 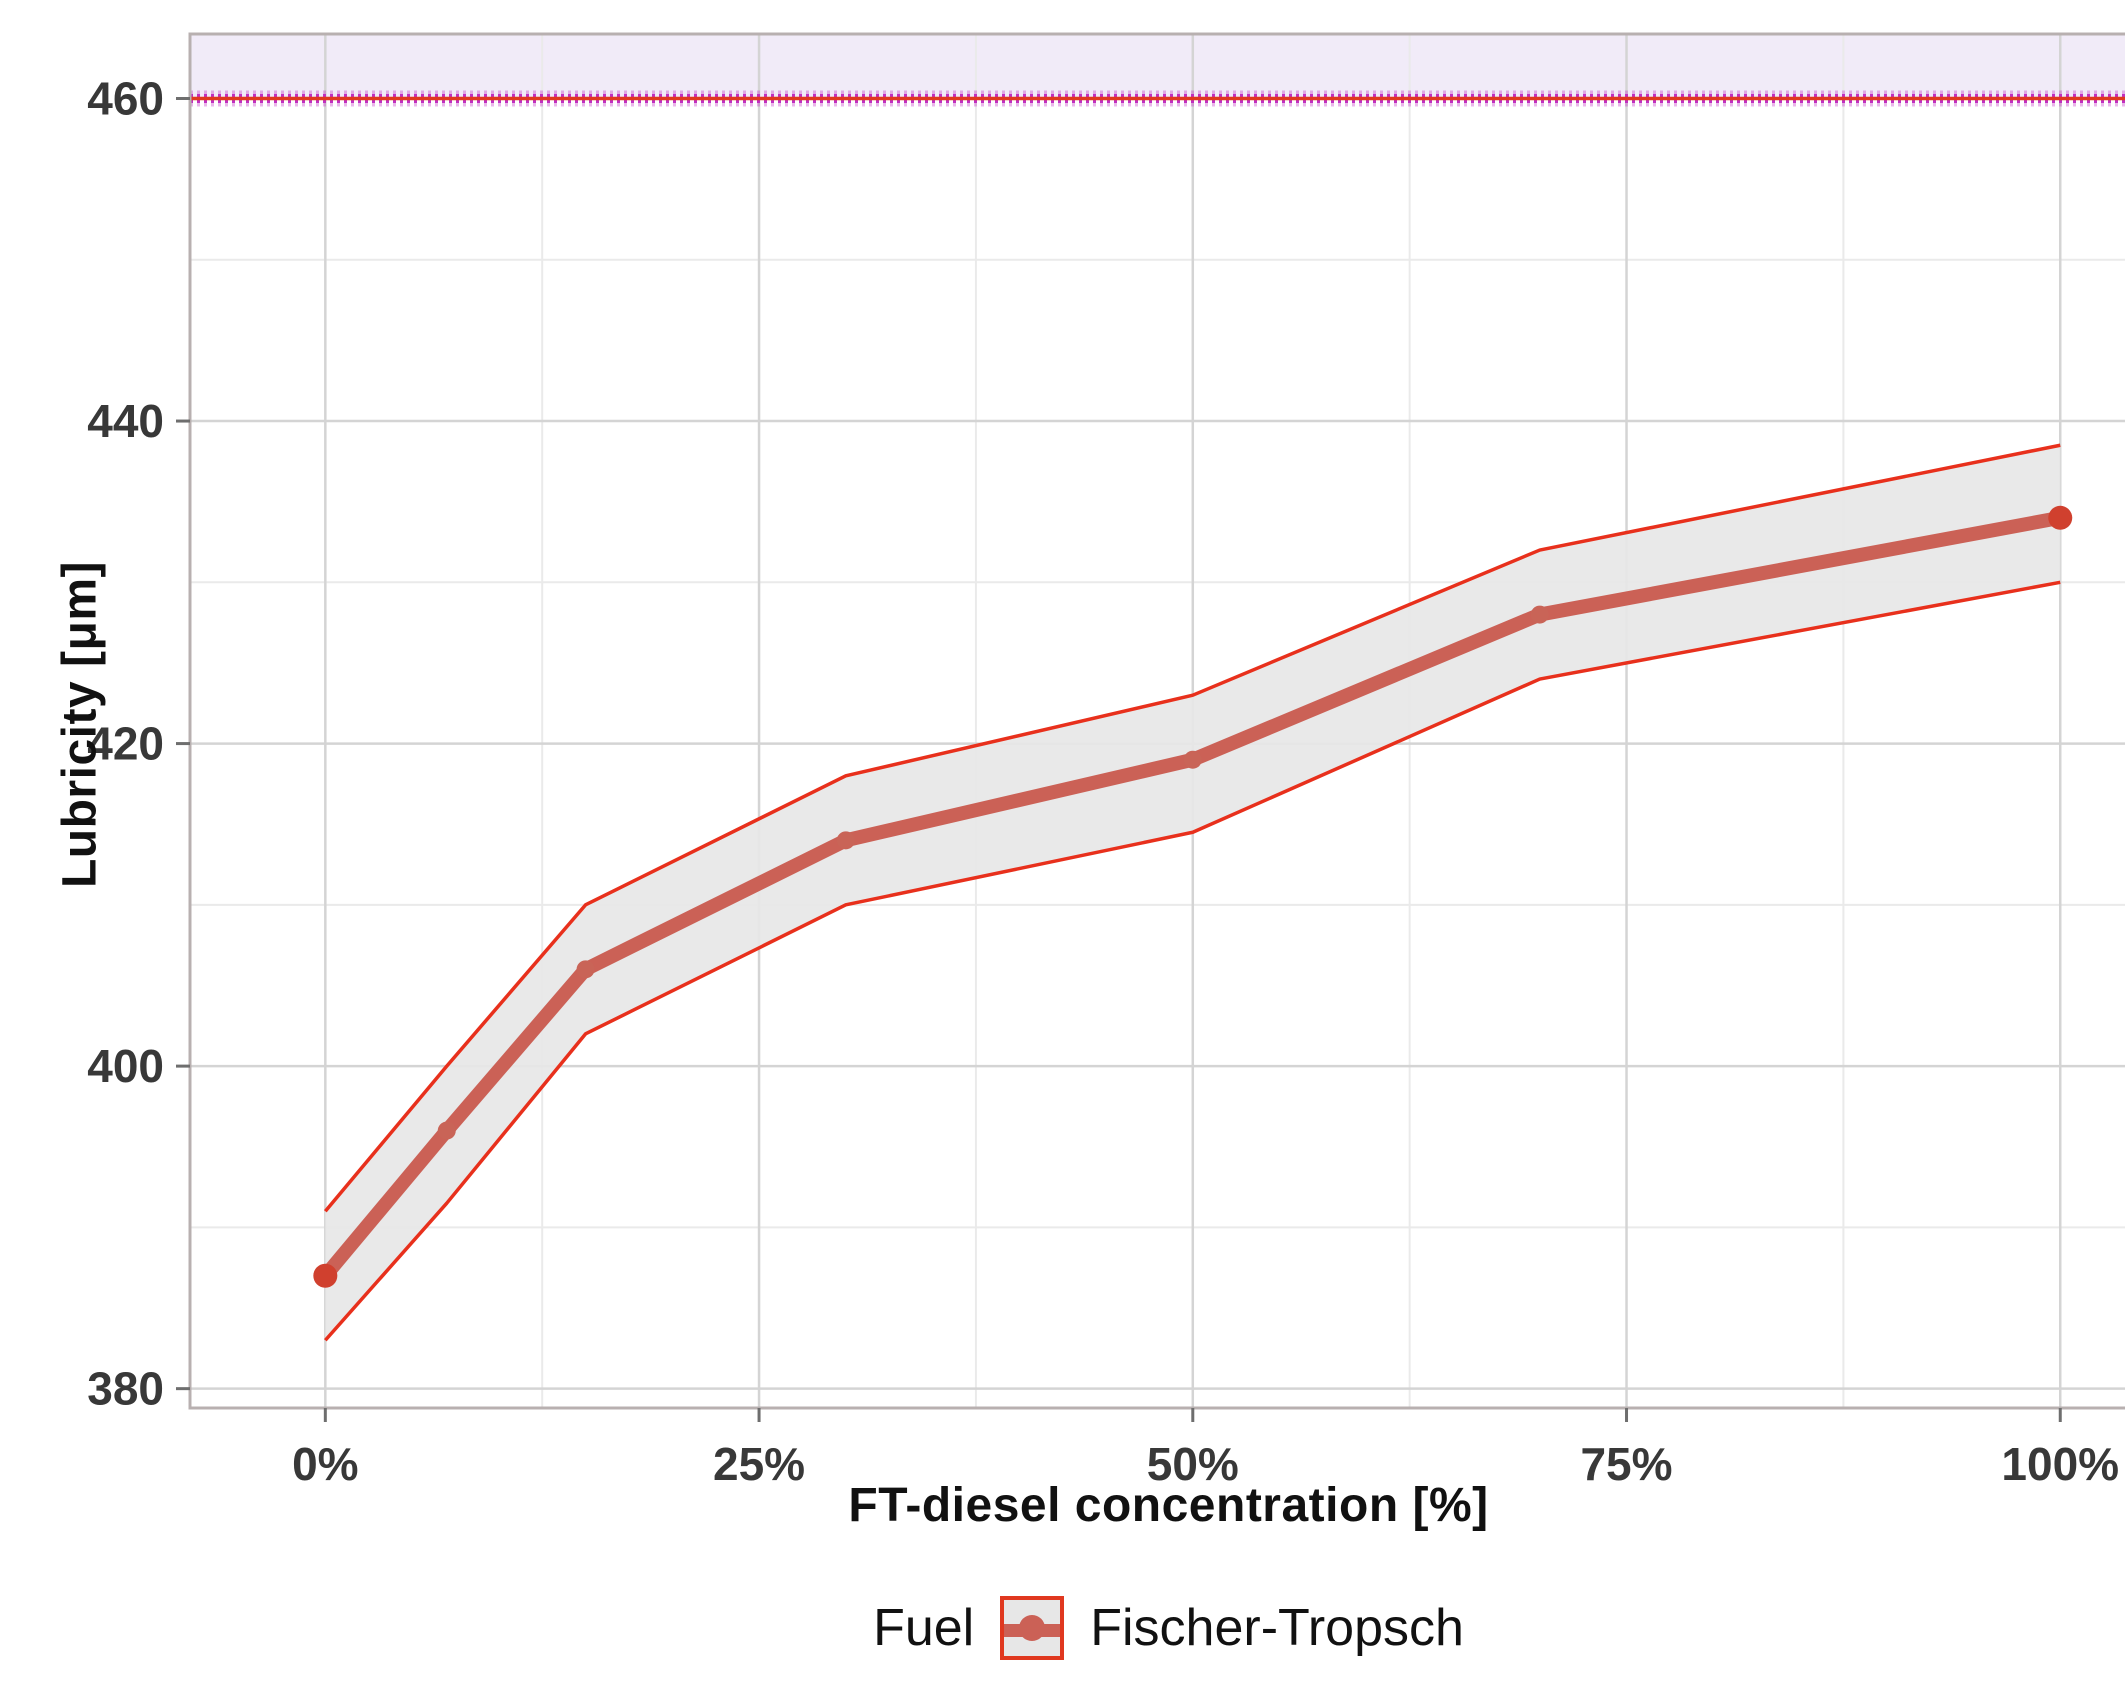 What do you see at coordinates (1277, 1628) in the screenshot?
I see `legend-entry-label: Fischer-Tropsch` at bounding box center [1277, 1628].